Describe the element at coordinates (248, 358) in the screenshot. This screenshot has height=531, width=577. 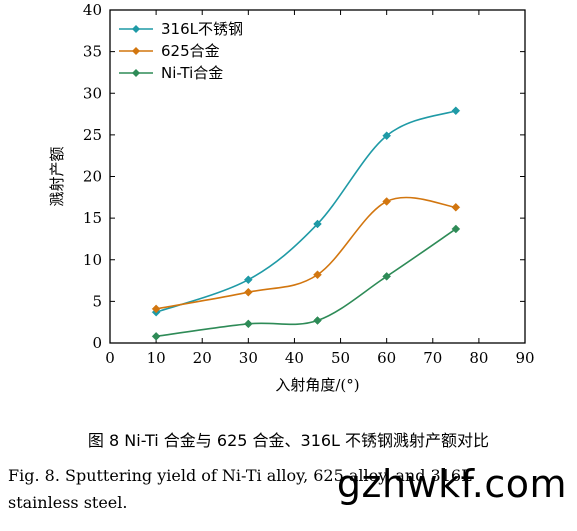
I see `x-tick-label: 30` at that location.